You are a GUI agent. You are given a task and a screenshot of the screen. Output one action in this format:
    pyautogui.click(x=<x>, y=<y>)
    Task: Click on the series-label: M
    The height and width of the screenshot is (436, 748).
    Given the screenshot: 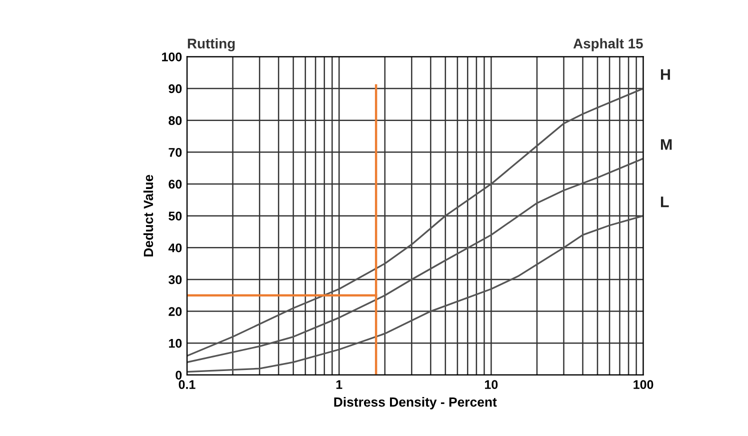 What is the action you would take?
    pyautogui.click(x=666, y=144)
    